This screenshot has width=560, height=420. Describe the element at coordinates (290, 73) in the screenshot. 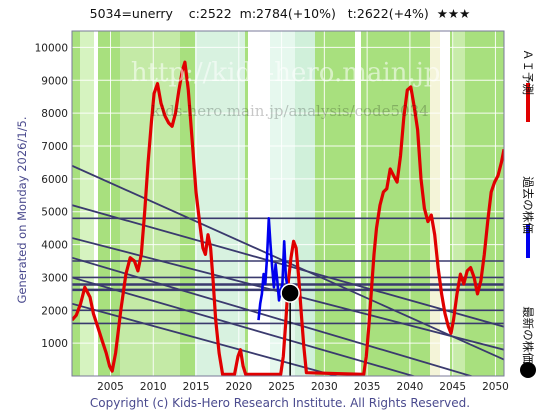

I see `watermark: http://kids-hero.main.jp/` at that location.